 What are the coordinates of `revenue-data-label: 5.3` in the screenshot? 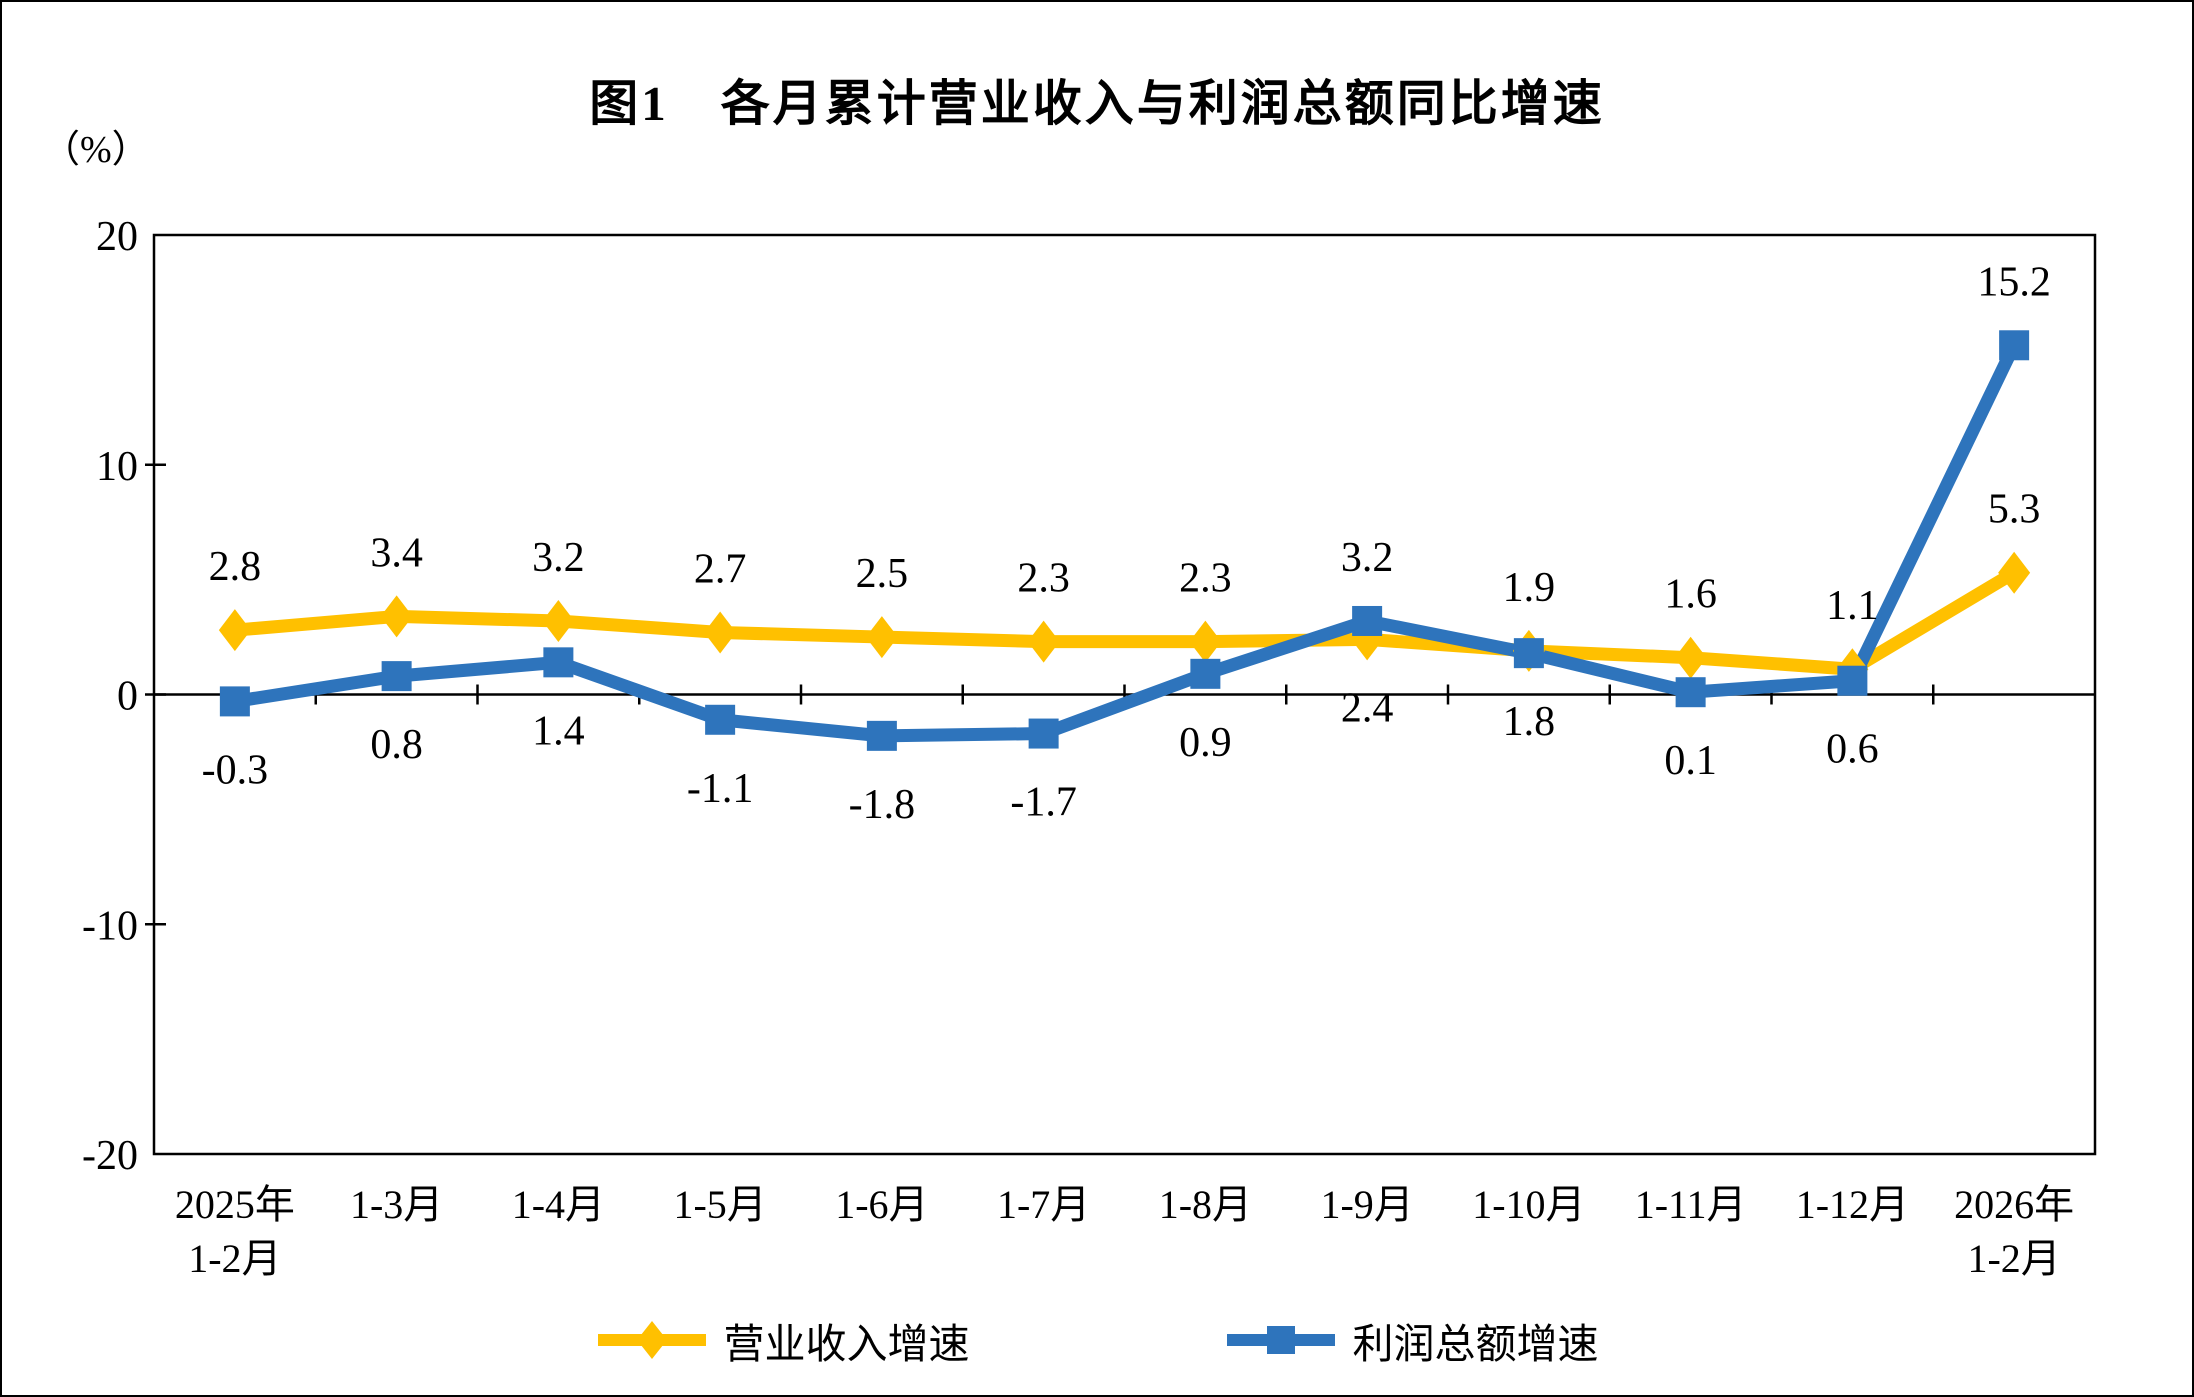 It's located at (2014, 510).